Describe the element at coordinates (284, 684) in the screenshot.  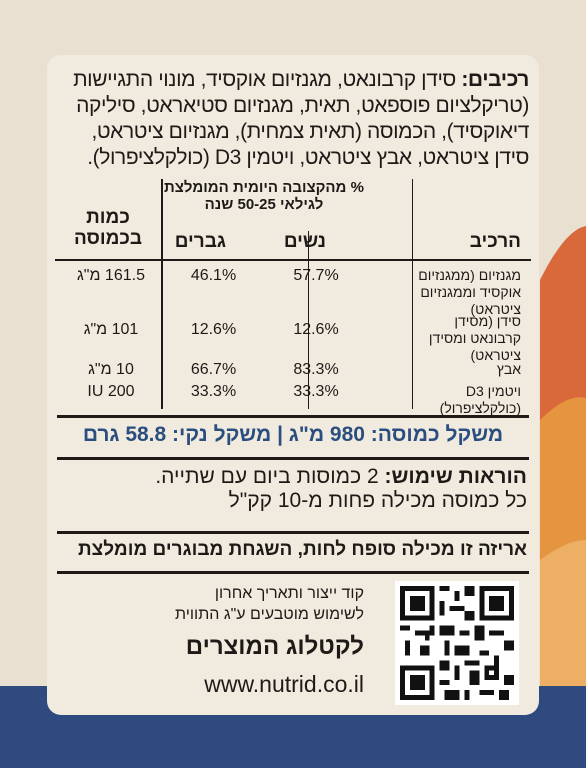
I see `website-link: www.nutrid.co.il` at that location.